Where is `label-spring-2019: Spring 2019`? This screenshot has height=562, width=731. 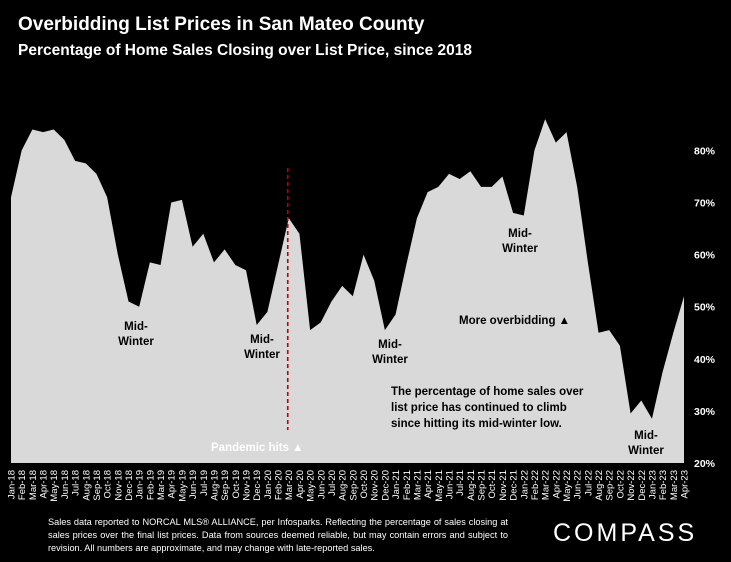 label-spring-2019: Spring 2019 is located at coordinates (178, 185).